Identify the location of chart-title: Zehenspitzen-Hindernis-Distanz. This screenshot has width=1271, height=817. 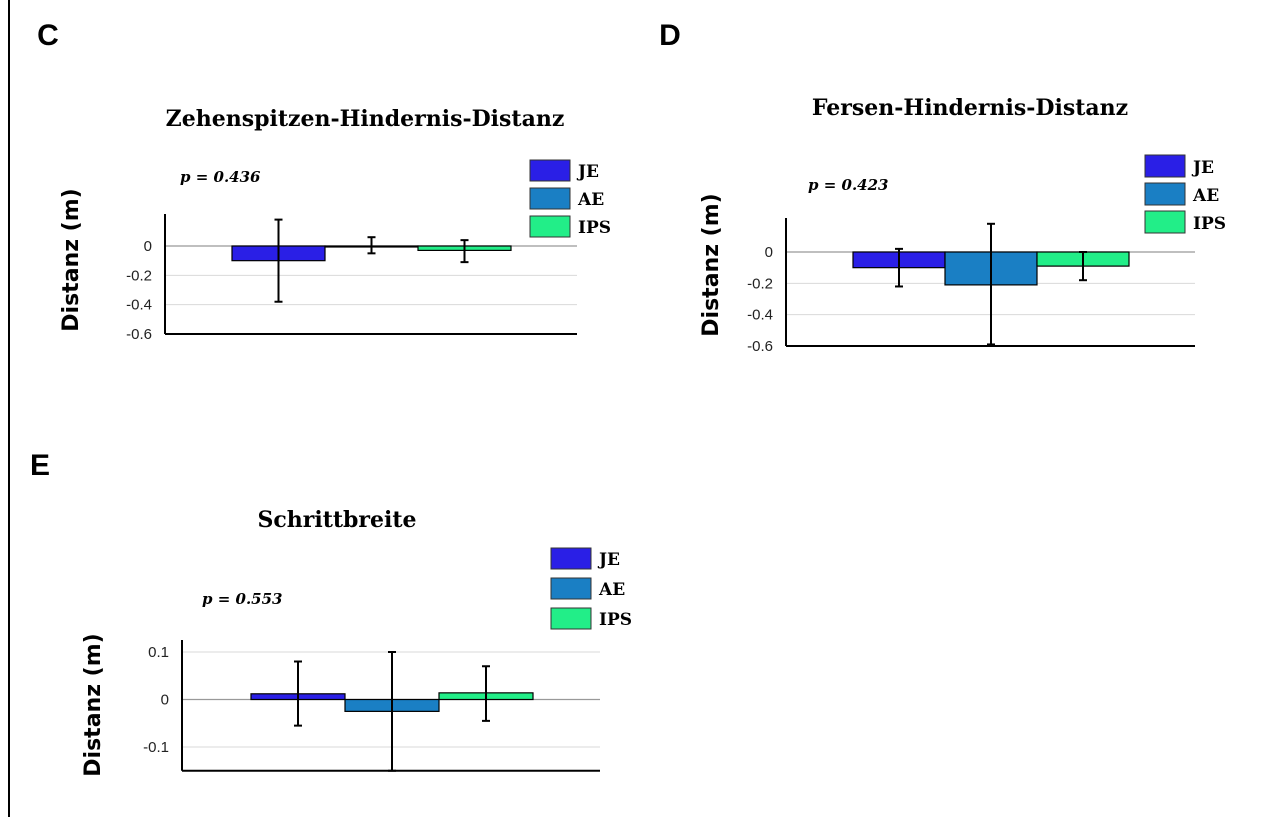
(365, 119).